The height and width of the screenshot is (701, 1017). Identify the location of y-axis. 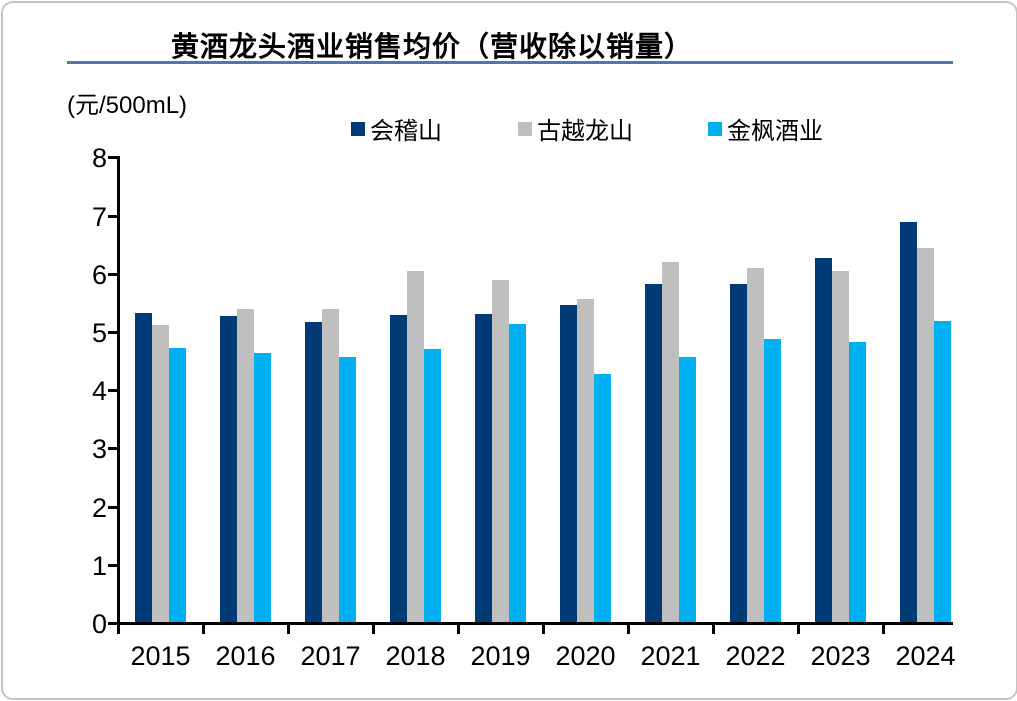
(118, 391).